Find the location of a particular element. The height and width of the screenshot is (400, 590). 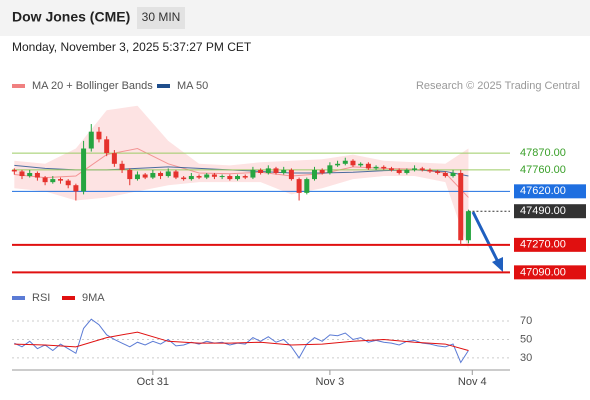

timeframe-box is located at coordinates (161, 18).